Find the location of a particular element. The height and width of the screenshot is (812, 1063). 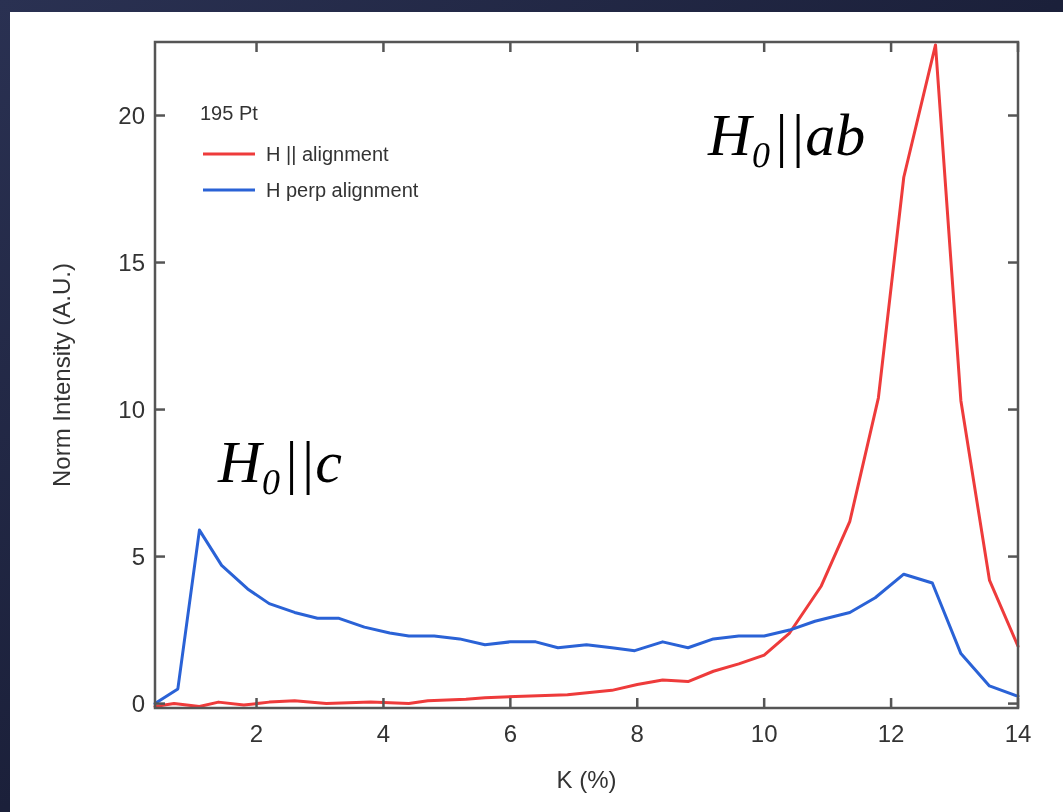

y-tick-label: 20 is located at coordinates (131, 115).